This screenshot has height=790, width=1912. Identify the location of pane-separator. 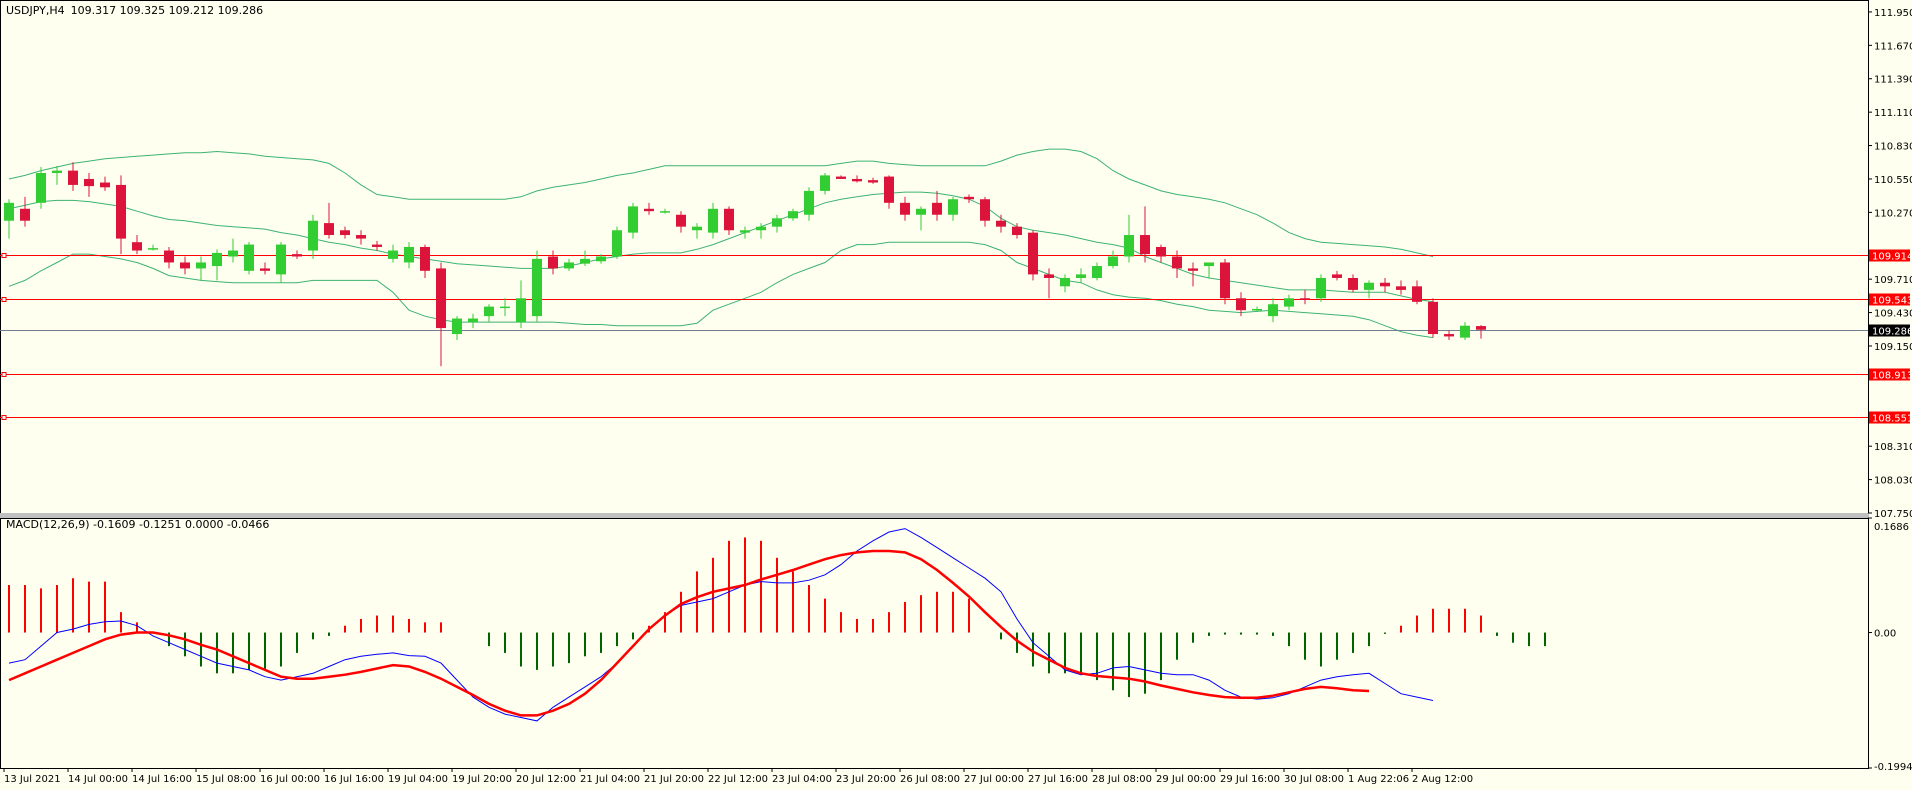
(934, 515).